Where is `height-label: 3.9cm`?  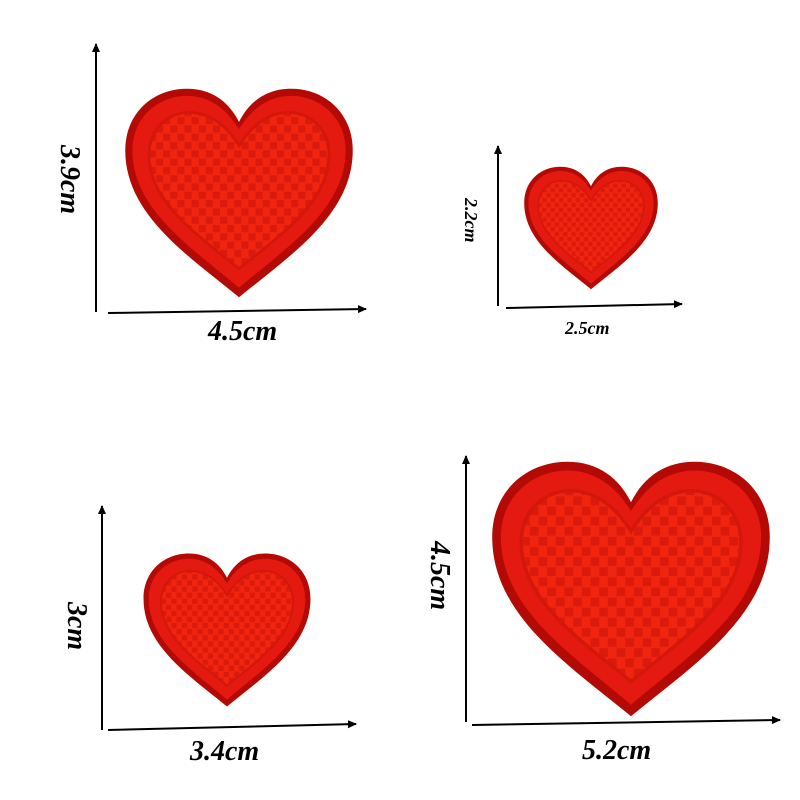
height-label: 3.9cm is located at coordinates (69, 180).